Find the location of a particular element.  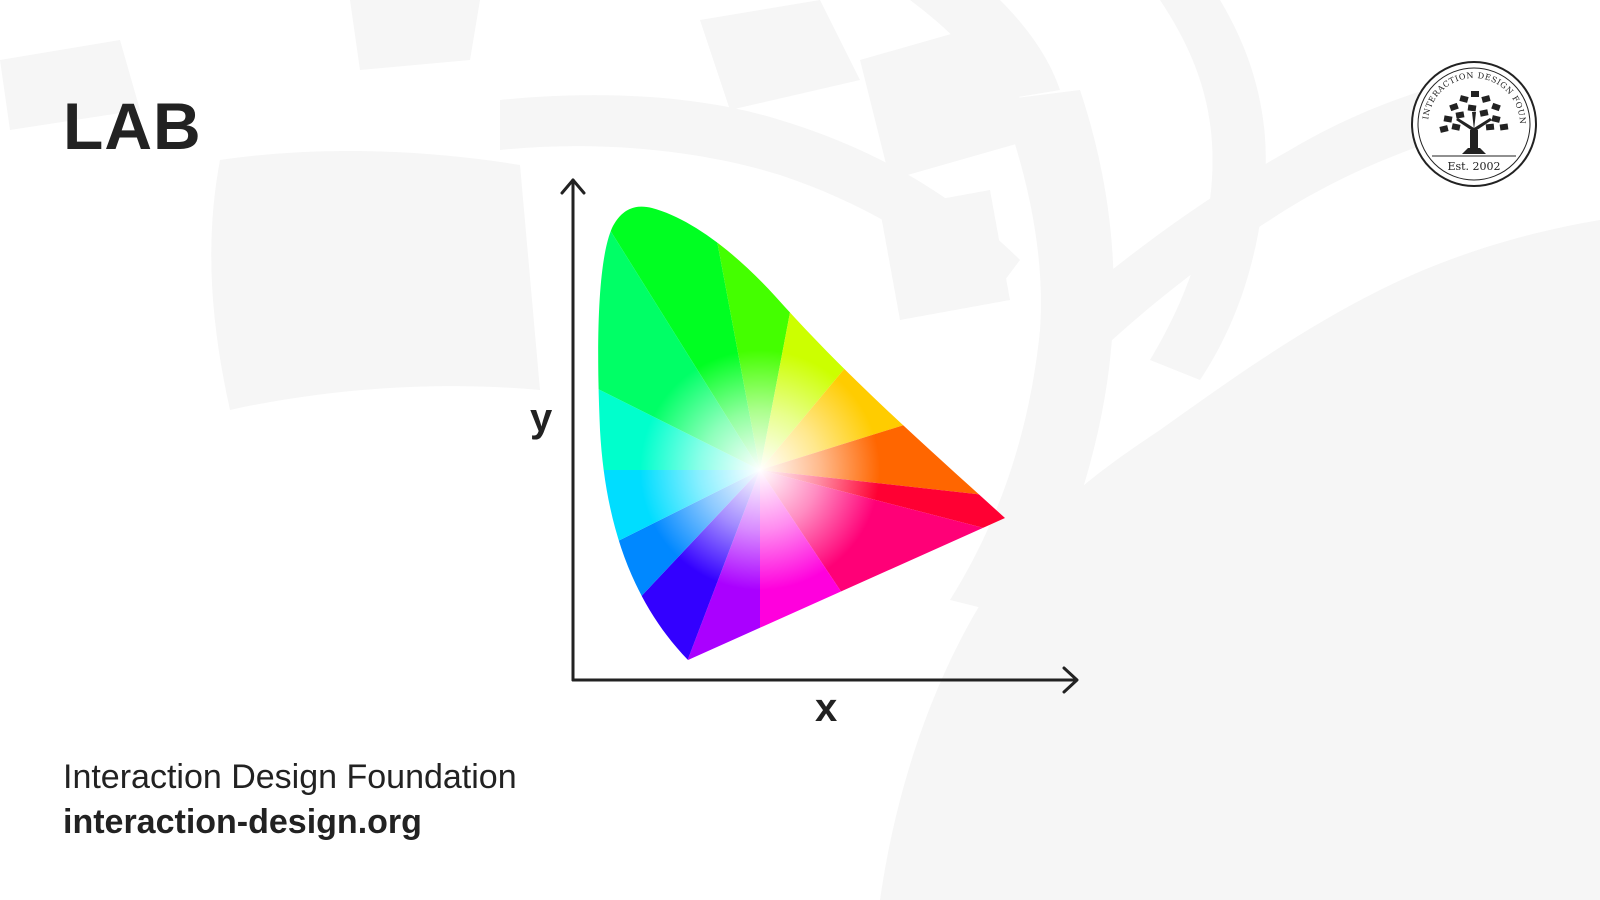

logo-established: Est. 2002 is located at coordinates (1473, 166).